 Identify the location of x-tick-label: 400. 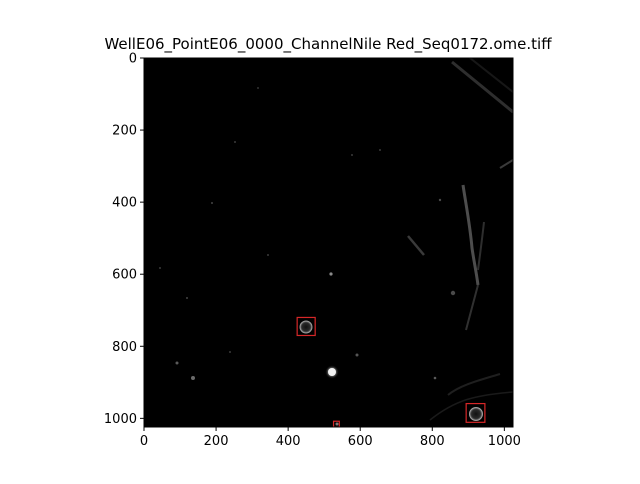
(288, 441).